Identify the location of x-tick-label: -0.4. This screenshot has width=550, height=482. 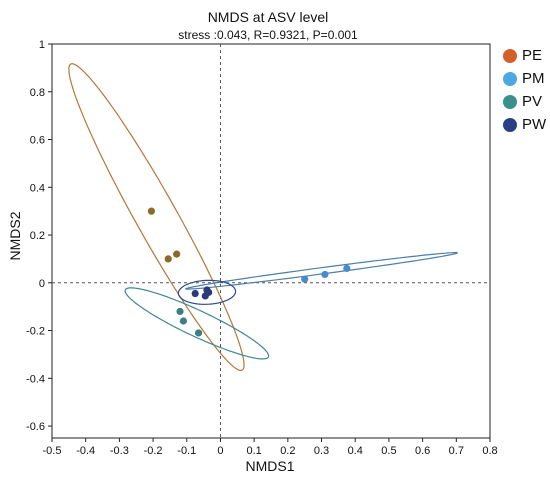
(85, 451).